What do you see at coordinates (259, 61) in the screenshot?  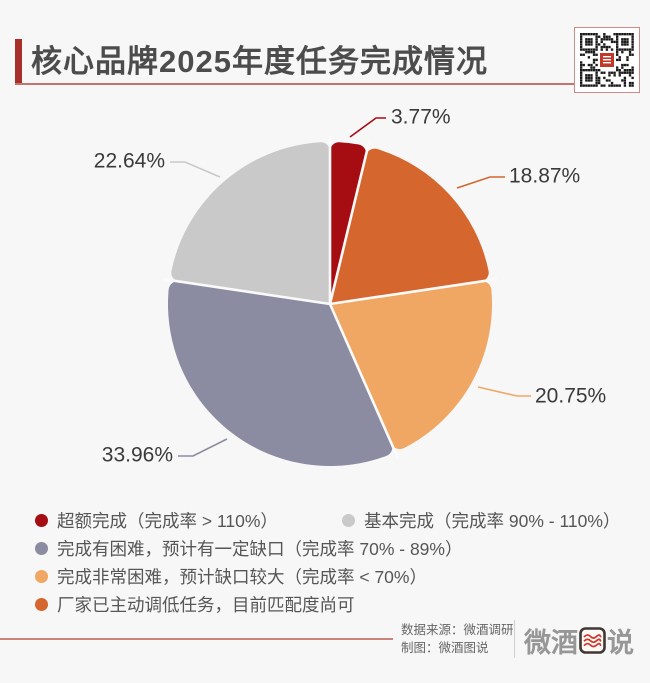 I see `page-title: 核心品牌2025年度任务完成情况` at bounding box center [259, 61].